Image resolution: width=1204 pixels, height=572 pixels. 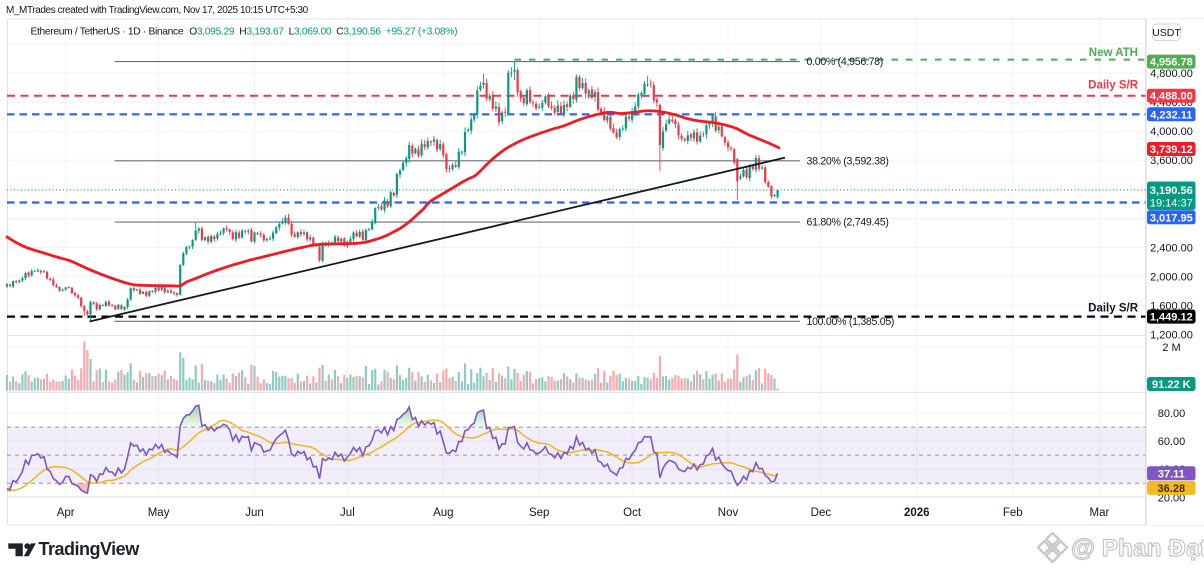 I want to click on svg-text: Apr, so click(x=66, y=513).